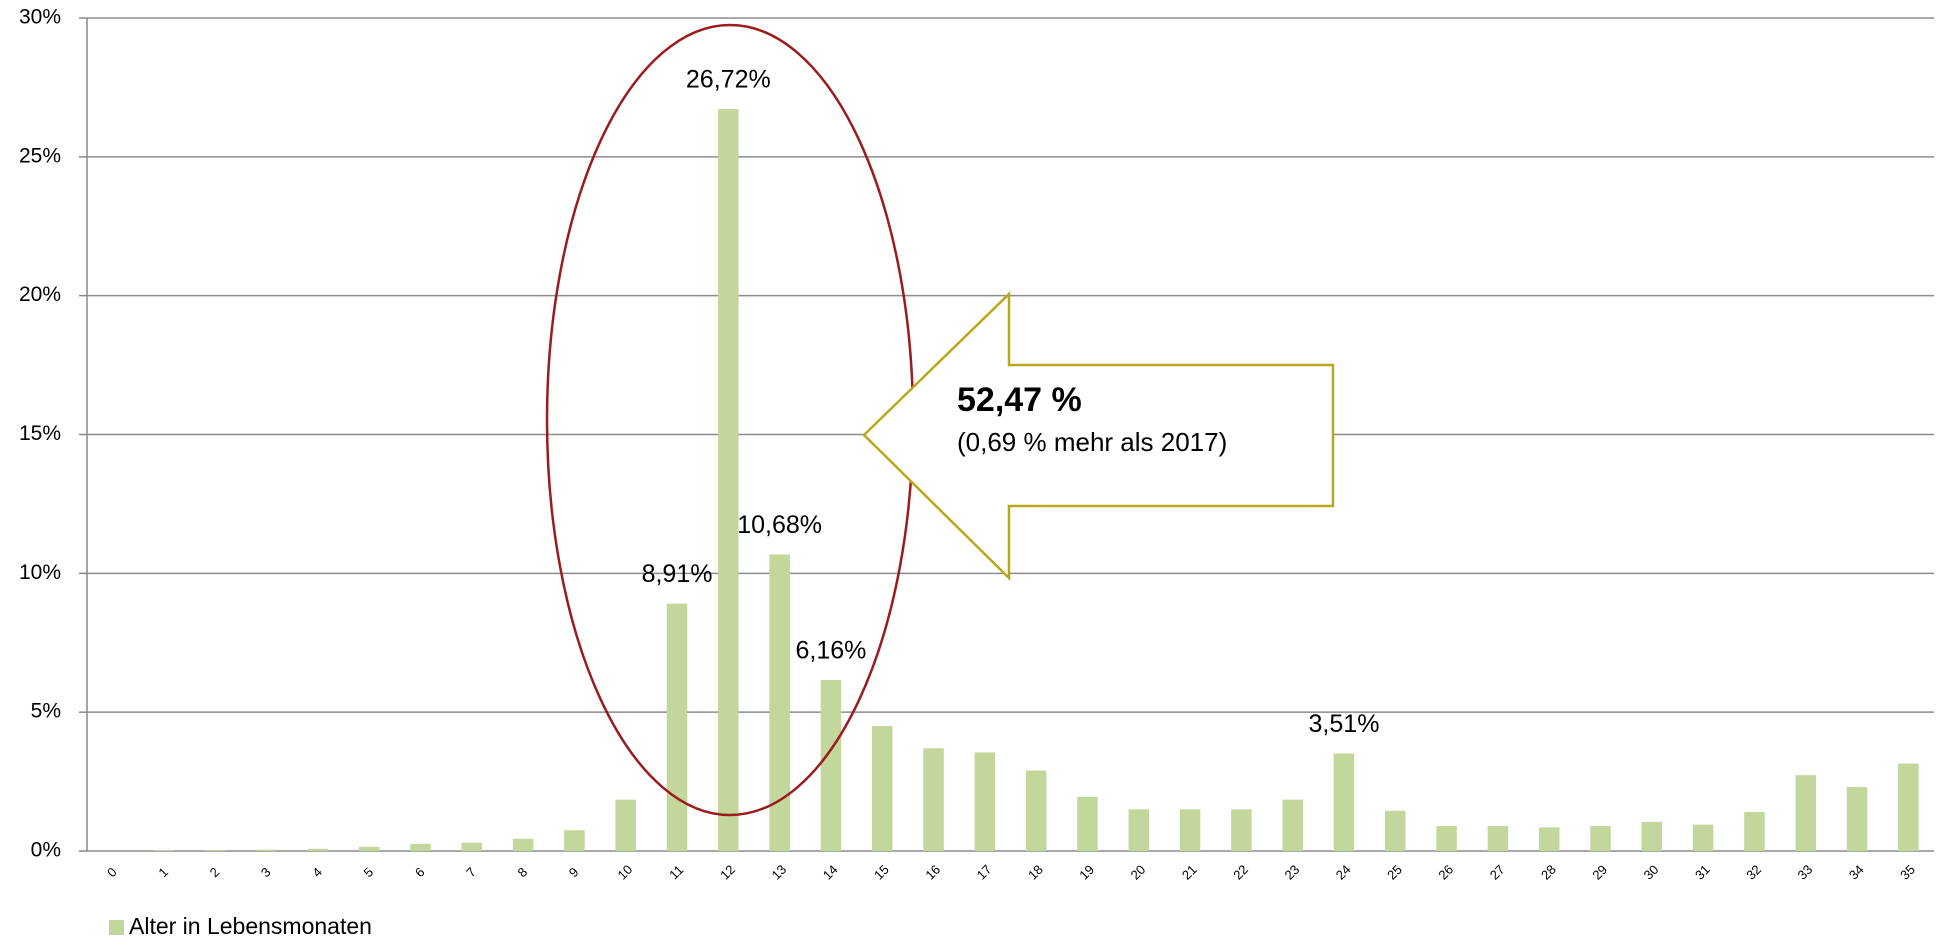 The width and height of the screenshot is (1941, 951). I want to click on y-tick-label: 20%, so click(40, 294).